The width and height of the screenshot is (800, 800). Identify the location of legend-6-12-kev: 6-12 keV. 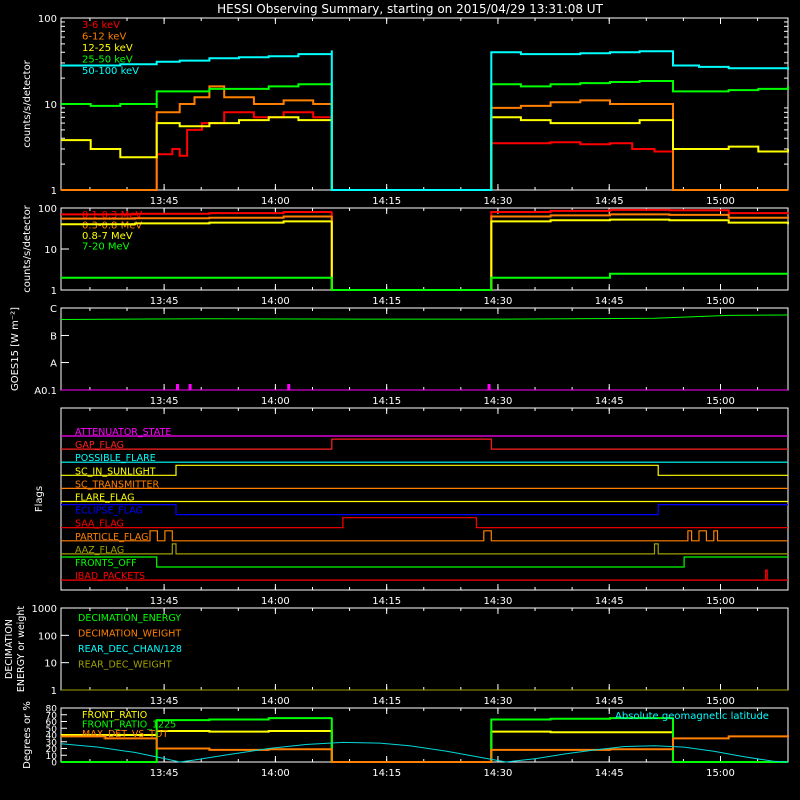
(104, 37).